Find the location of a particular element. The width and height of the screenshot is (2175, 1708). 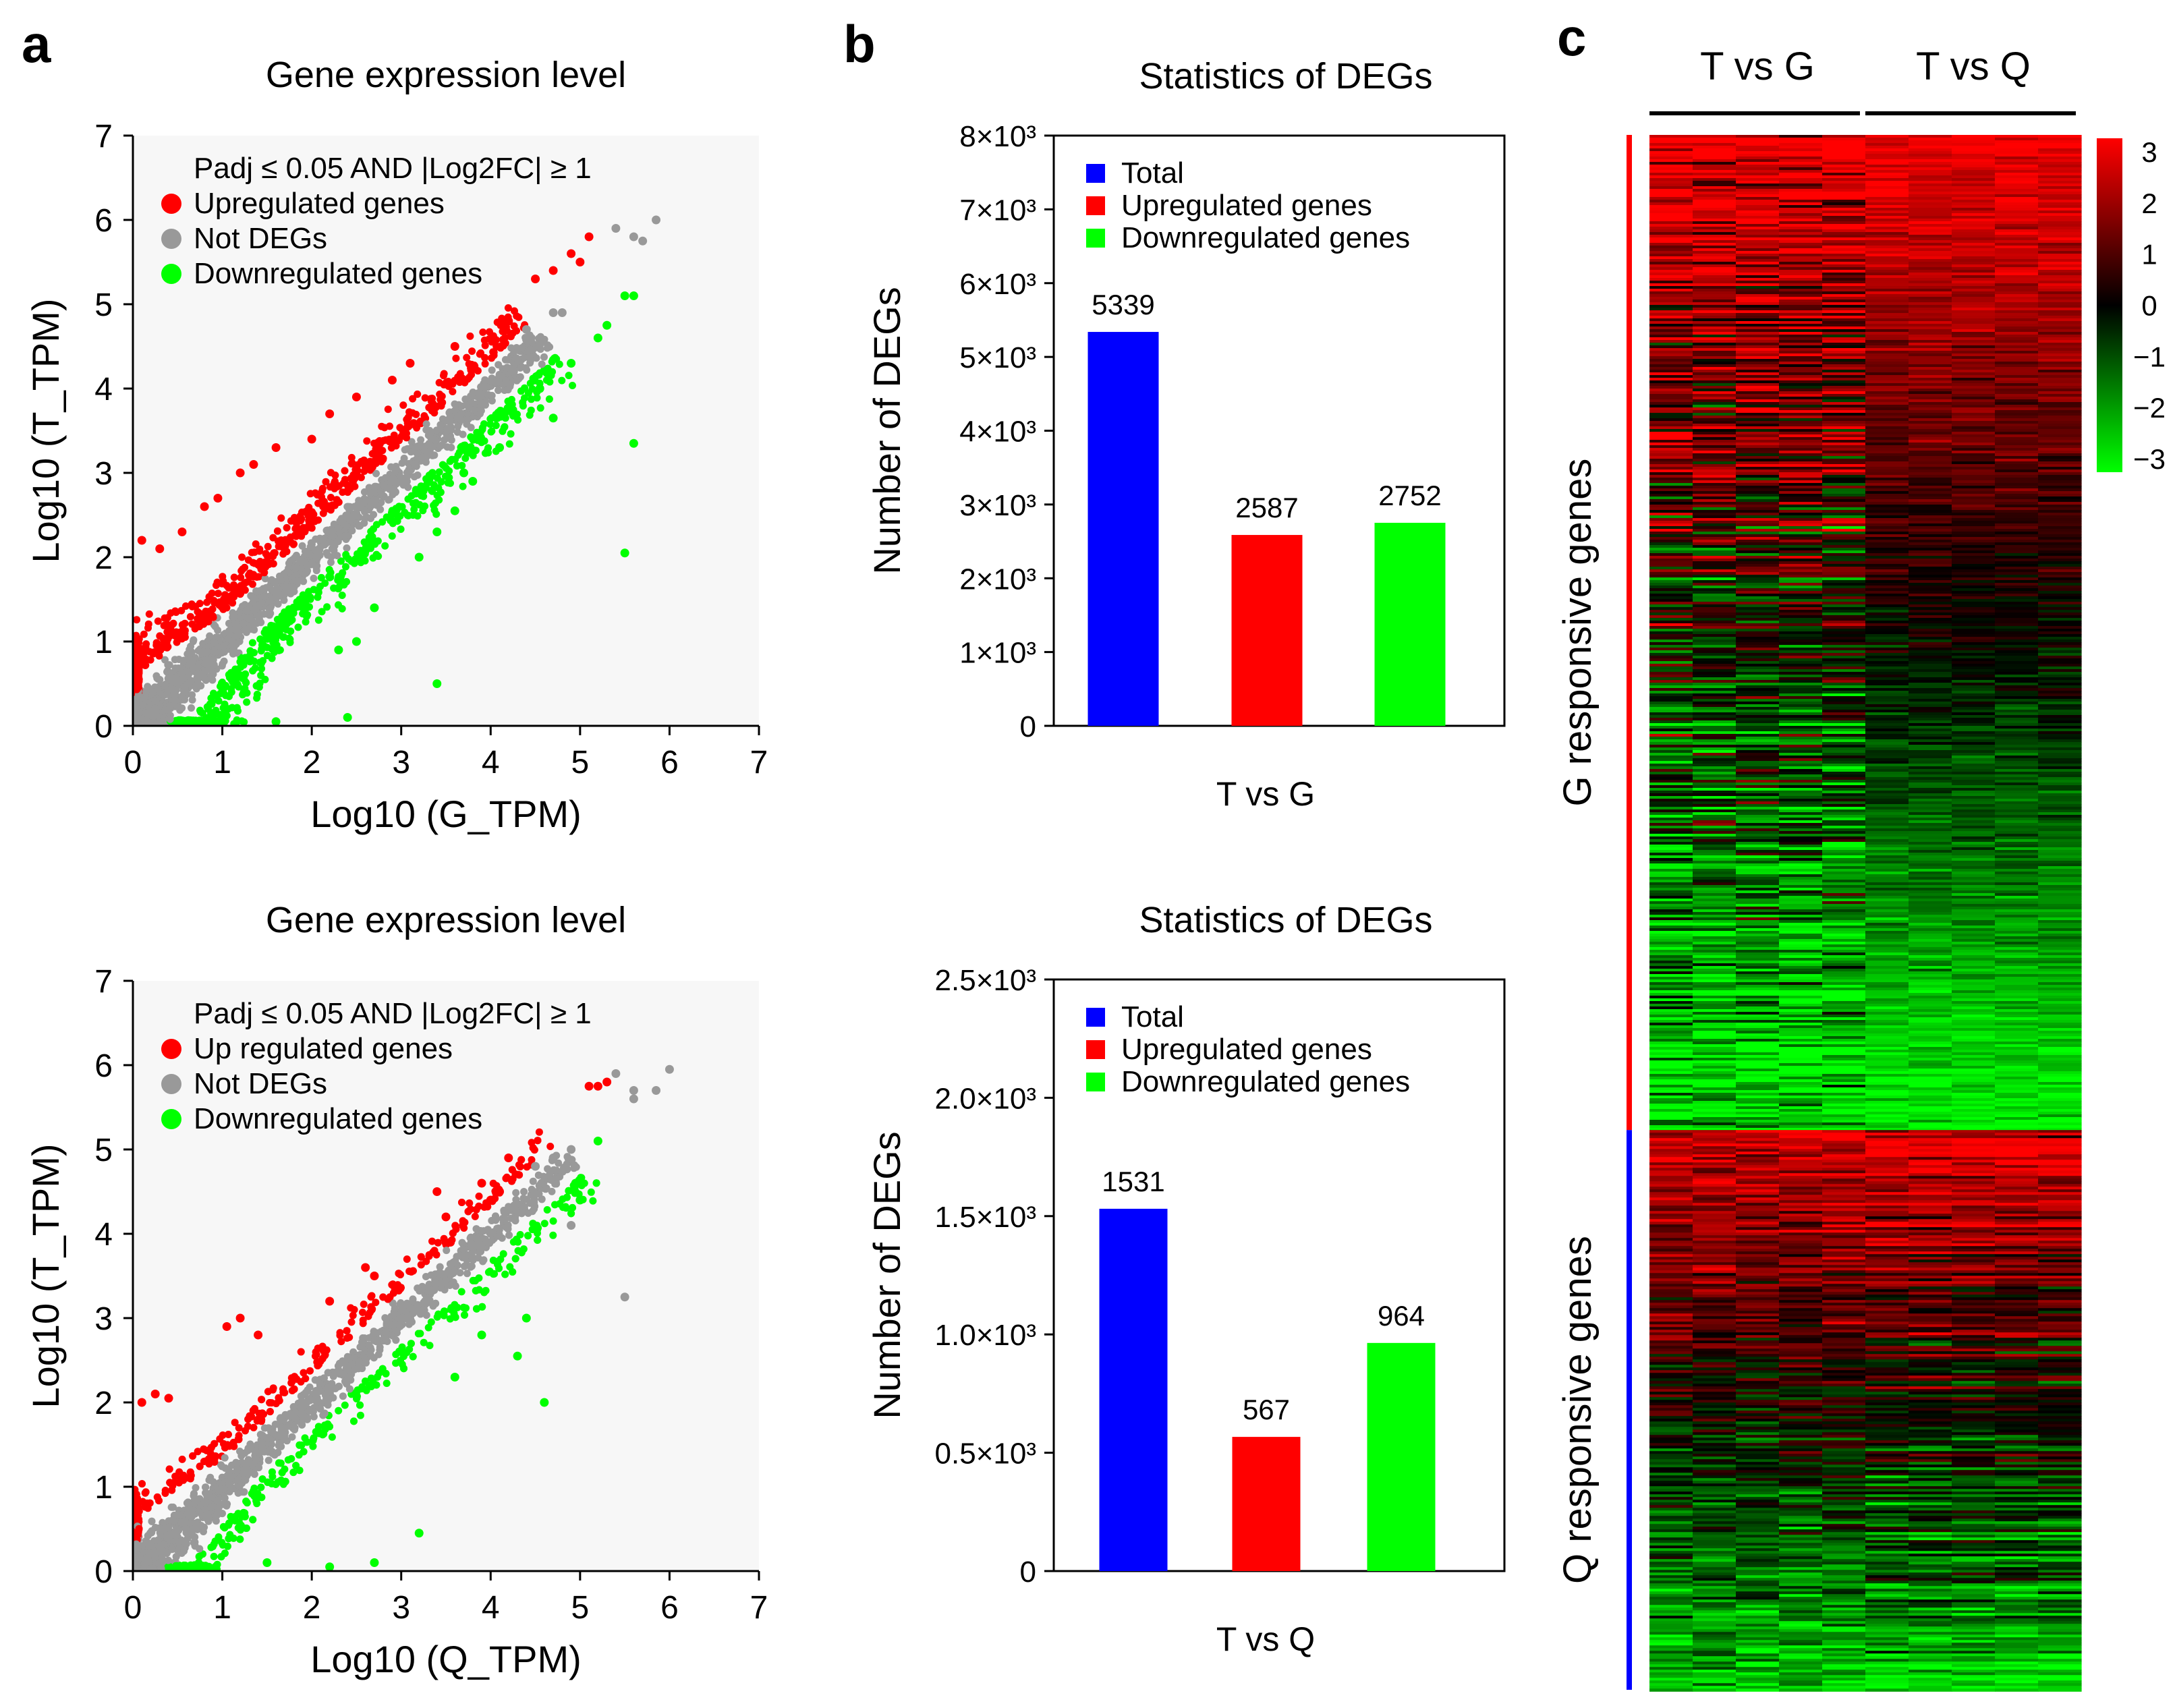

x-tick-label: 5 is located at coordinates (580, 762).